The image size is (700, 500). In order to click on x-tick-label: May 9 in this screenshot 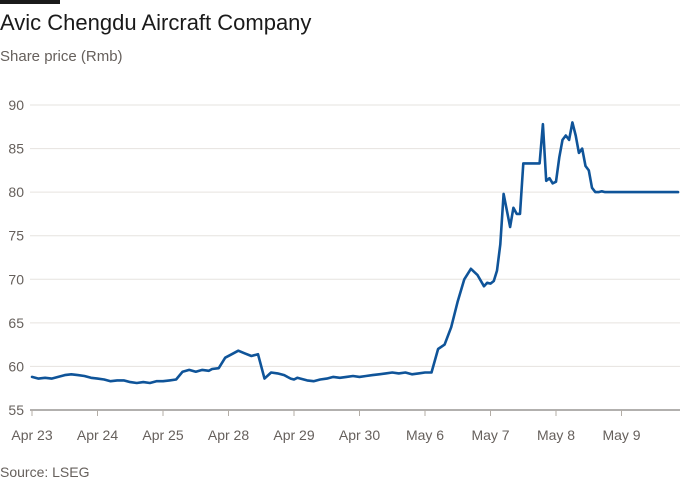, I will do `click(621, 435)`.